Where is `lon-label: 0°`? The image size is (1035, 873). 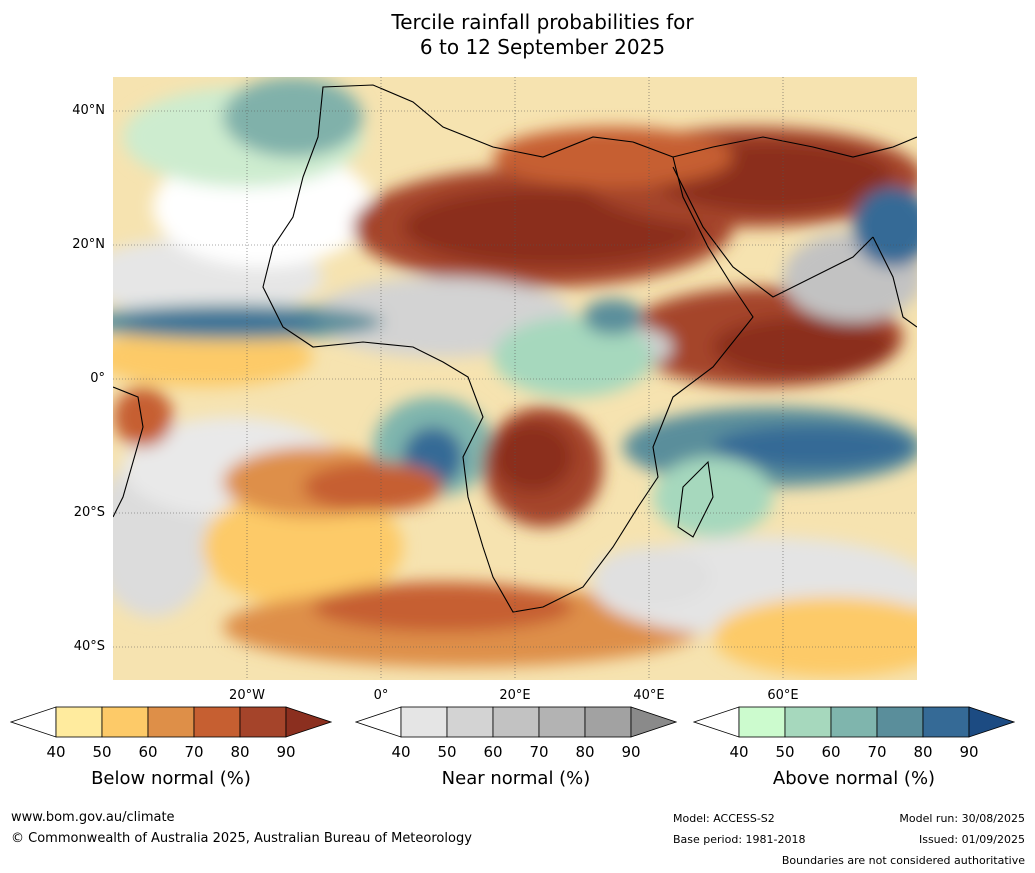 lon-label: 0° is located at coordinates (381, 695).